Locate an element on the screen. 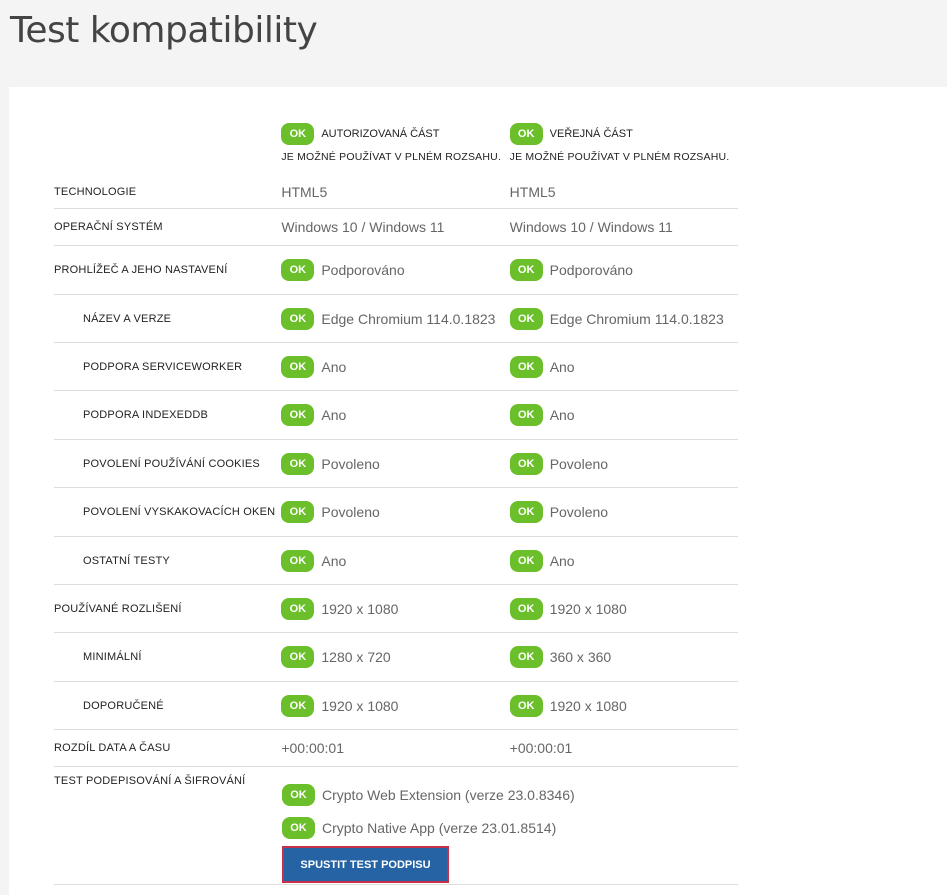 Image resolution: width=947 pixels, height=895 pixels. row-value-cell: OK 1280 x 720 is located at coordinates (395, 657).